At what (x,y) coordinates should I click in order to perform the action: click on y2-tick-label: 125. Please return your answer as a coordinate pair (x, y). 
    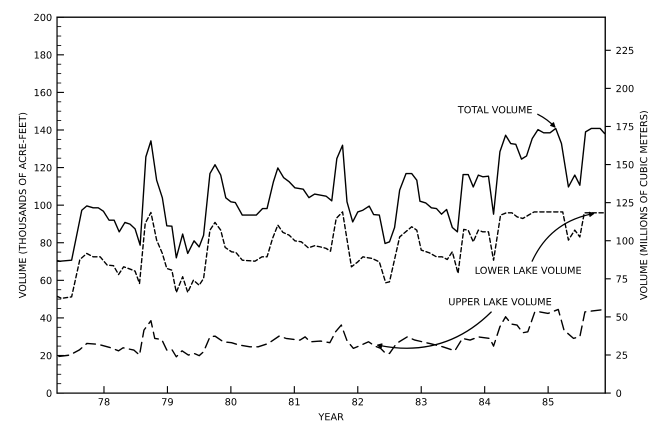
    Looking at the image, I should click on (625, 202).